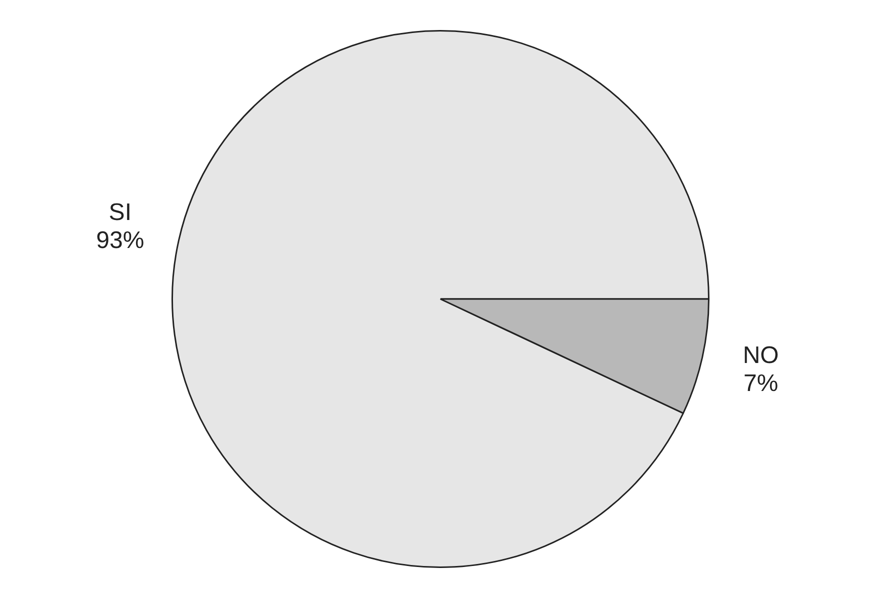 Image resolution: width=881 pixels, height=598 pixels. Describe the element at coordinates (120, 240) in the screenshot. I see `data-label: 93%` at that location.